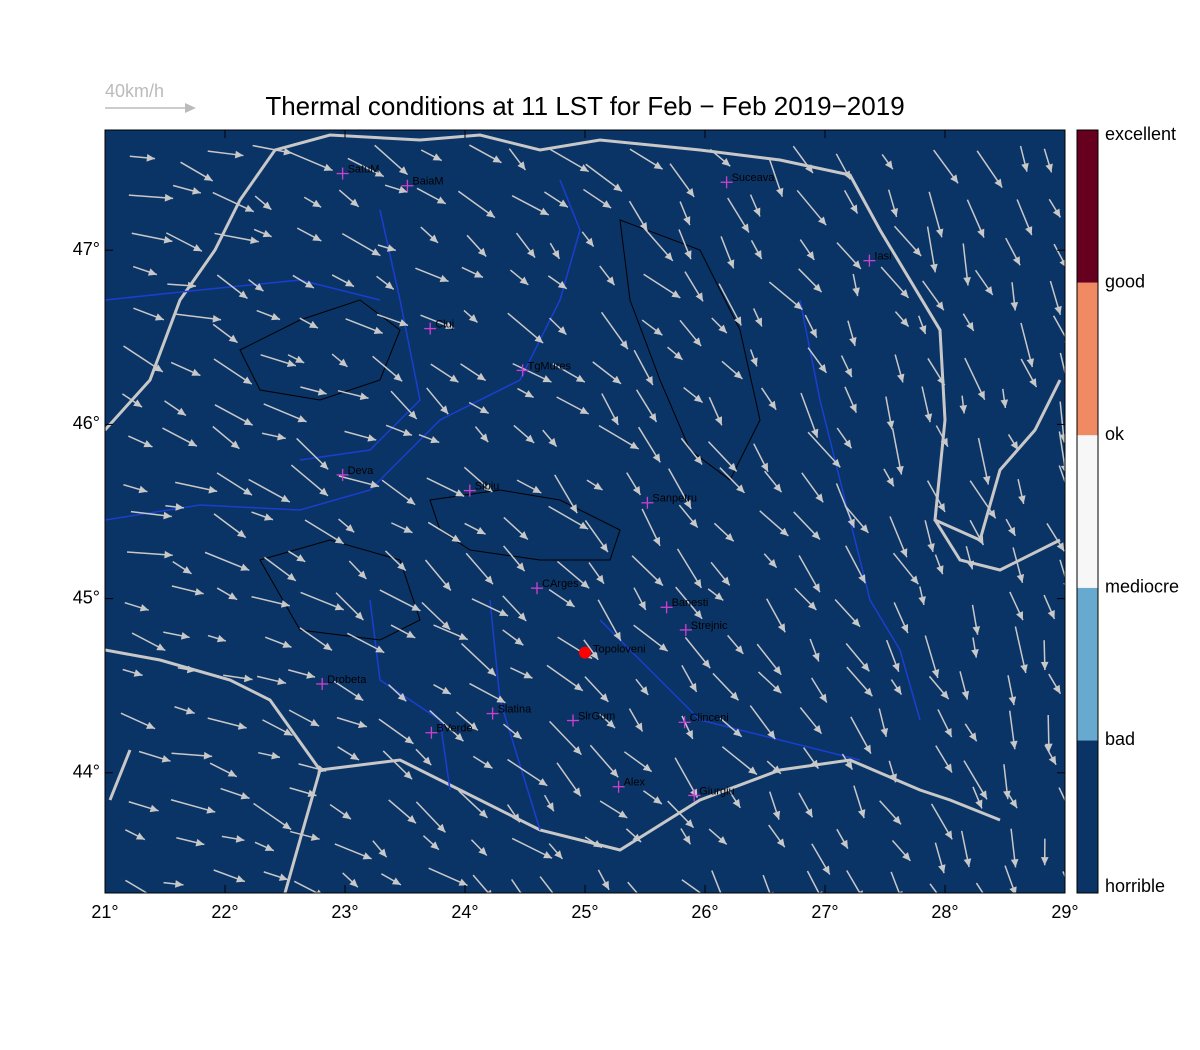  Describe the element at coordinates (754, 178) in the screenshot. I see `station-label: Suceava` at that location.